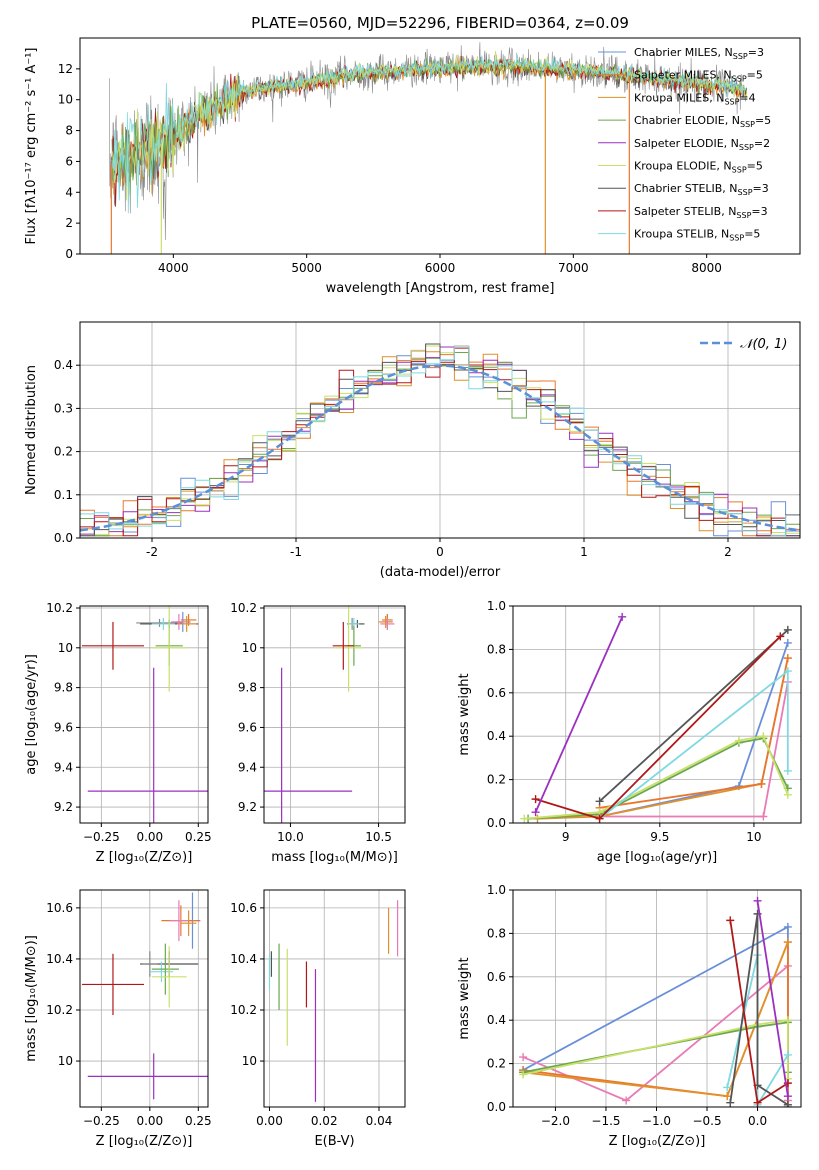 The width and height of the screenshot is (819, 1170). I want to click on x-tick-label: 5000, so click(306, 268).